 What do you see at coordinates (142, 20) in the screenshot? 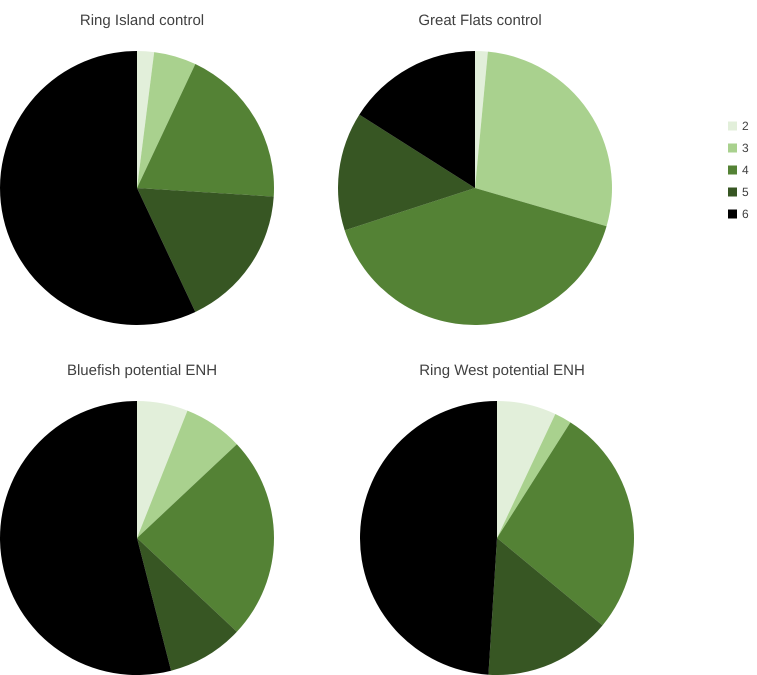
I see `chart-title: Ring Island control` at bounding box center [142, 20].